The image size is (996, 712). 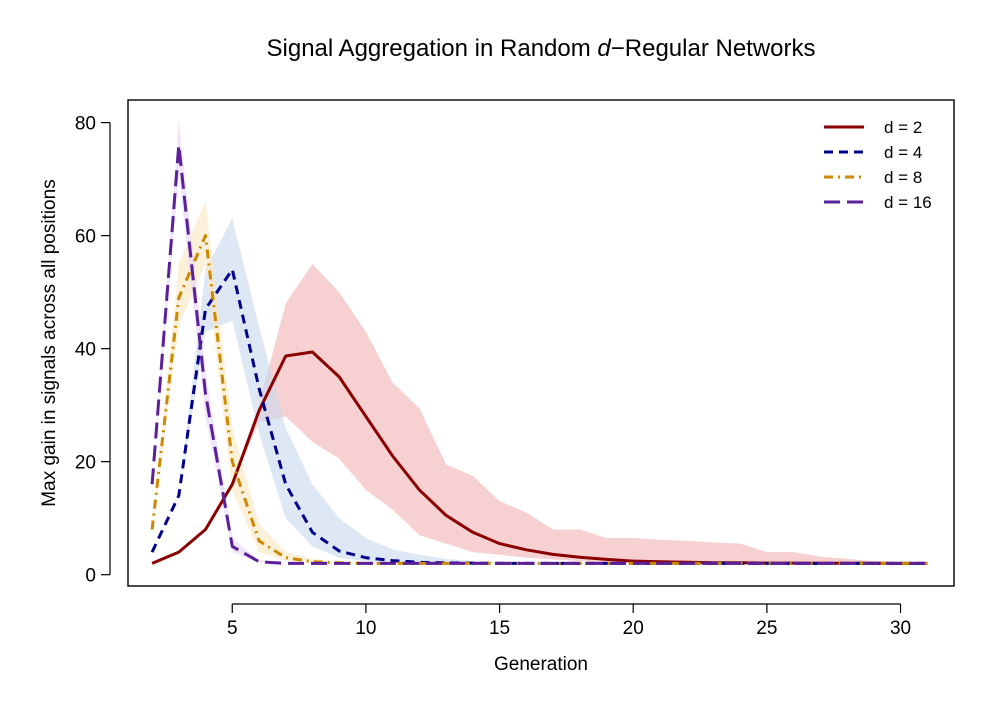 I want to click on y-axis: 0 20 40 60 80, so click(x=93, y=350).